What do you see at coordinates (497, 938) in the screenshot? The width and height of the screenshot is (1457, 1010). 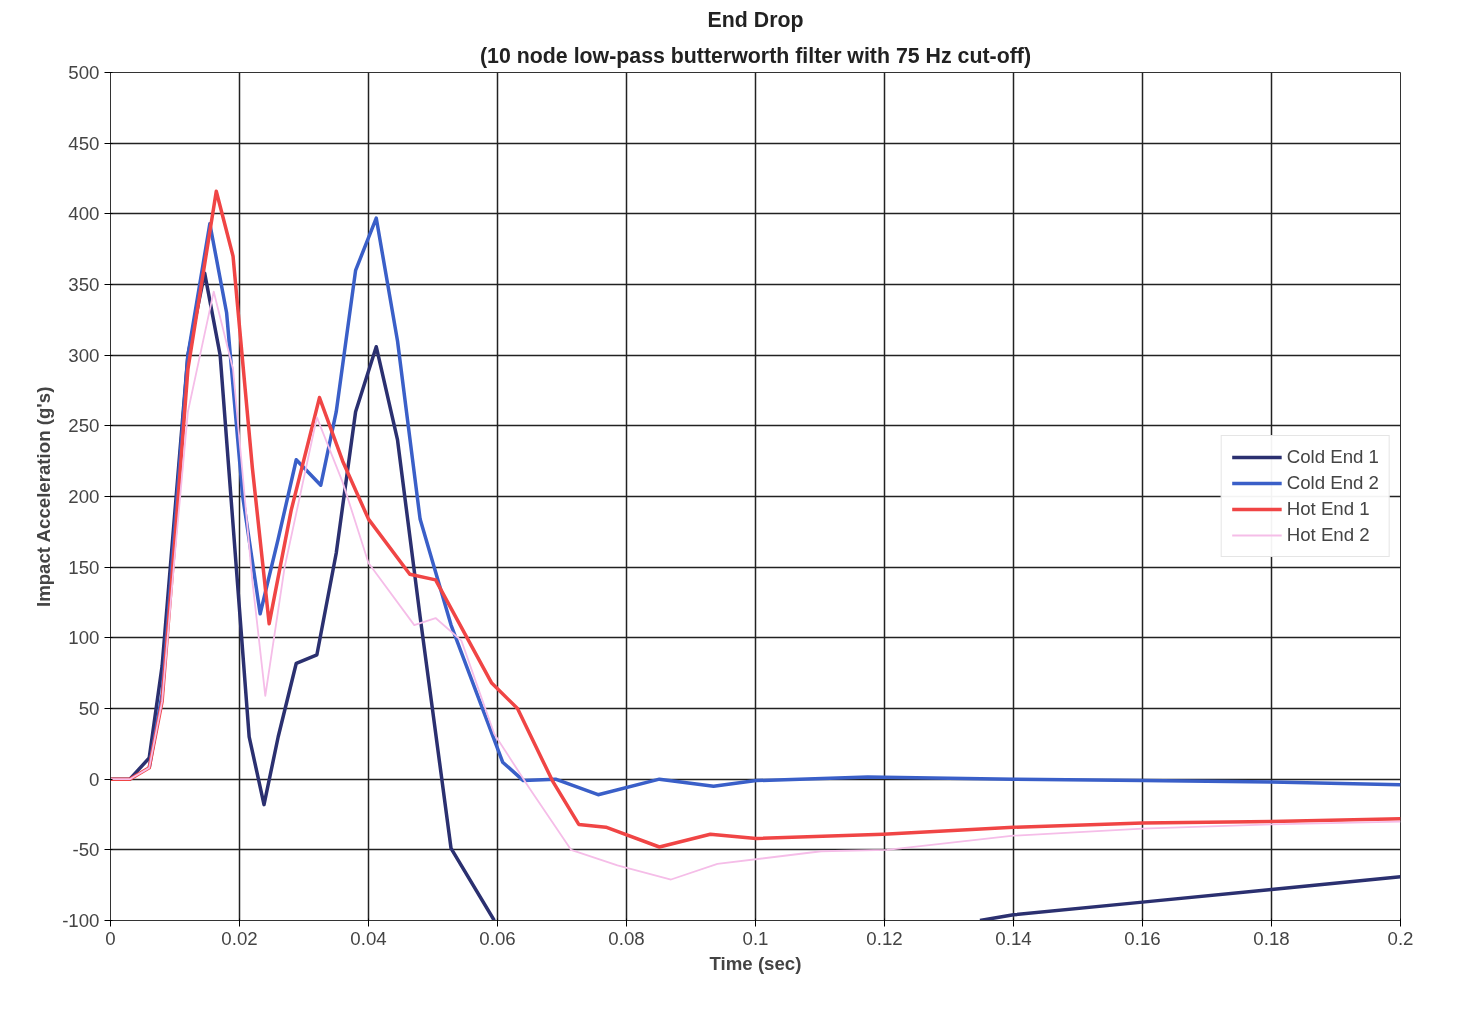 I see `x-tick-label: 0.06` at bounding box center [497, 938].